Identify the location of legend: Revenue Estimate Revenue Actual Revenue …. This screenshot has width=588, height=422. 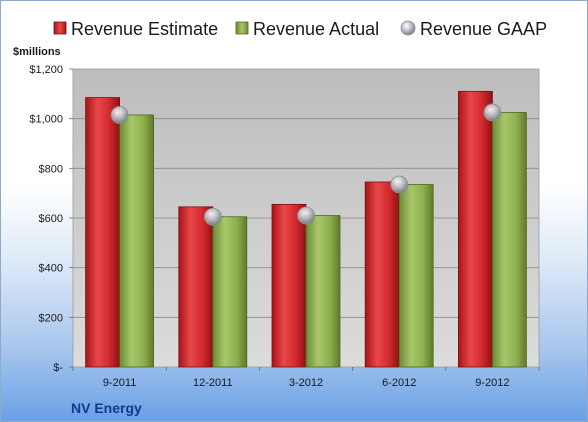
(300, 29).